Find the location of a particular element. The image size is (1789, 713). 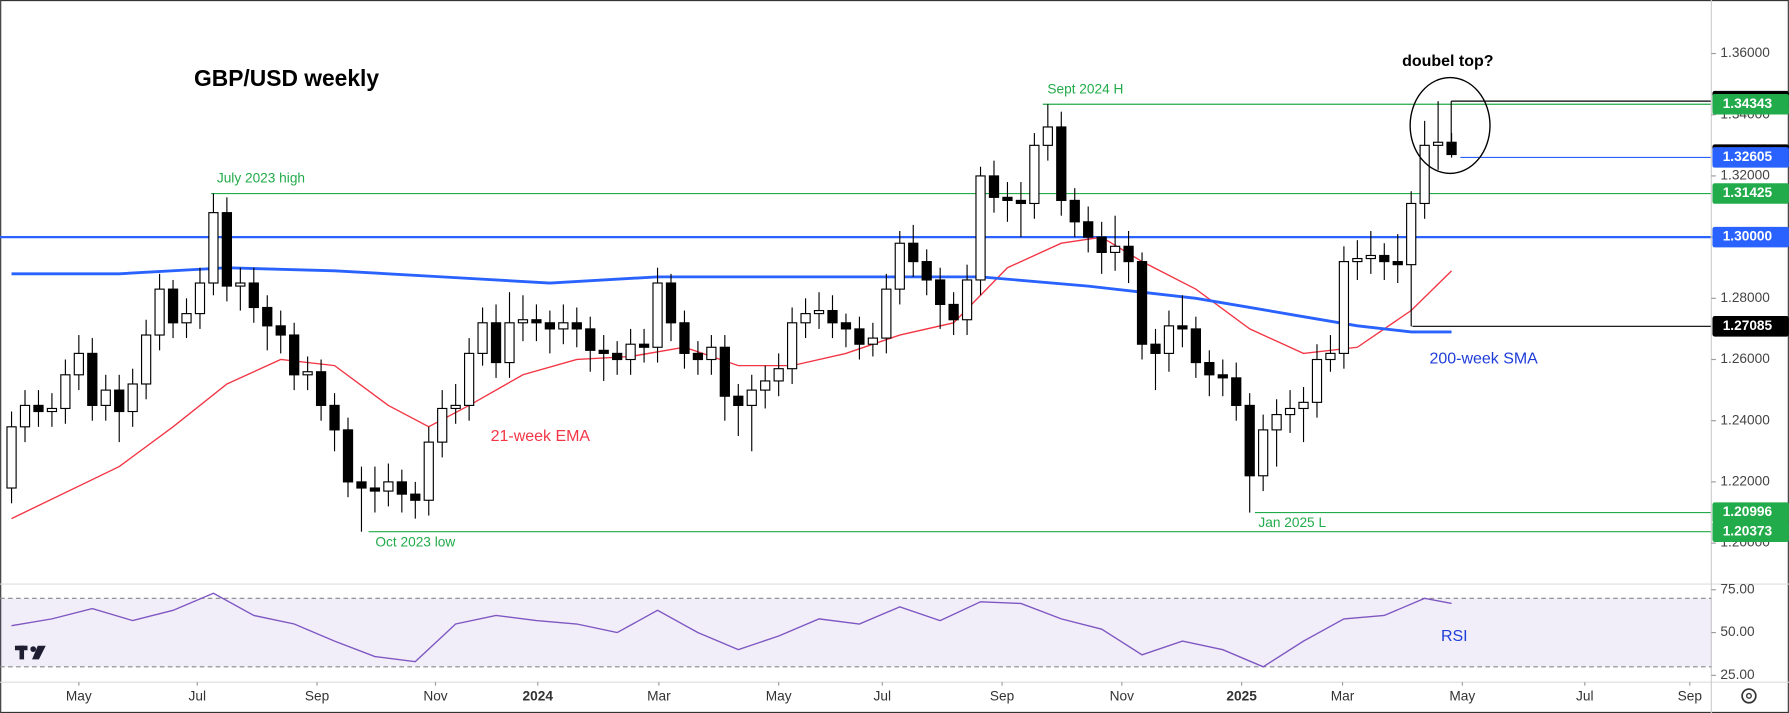

rsi-title: RSI is located at coordinates (1454, 636).